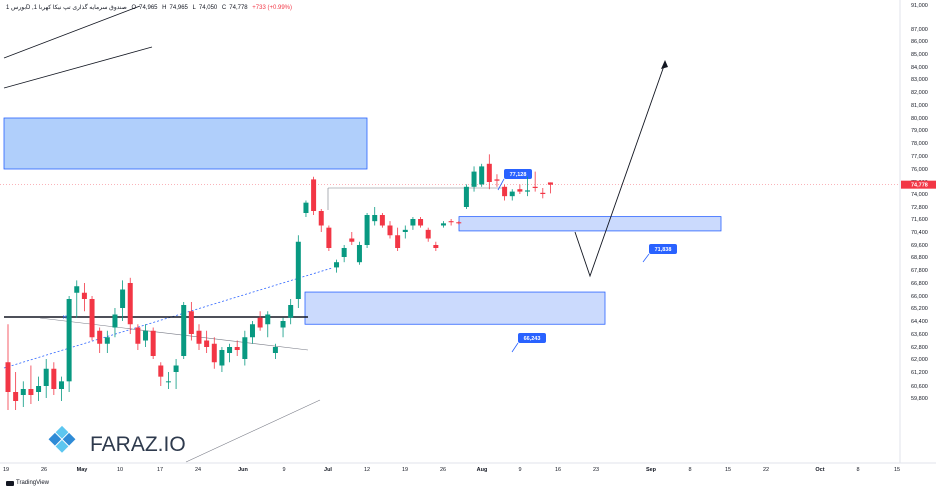  I want to click on projection-path, so click(620, 170).